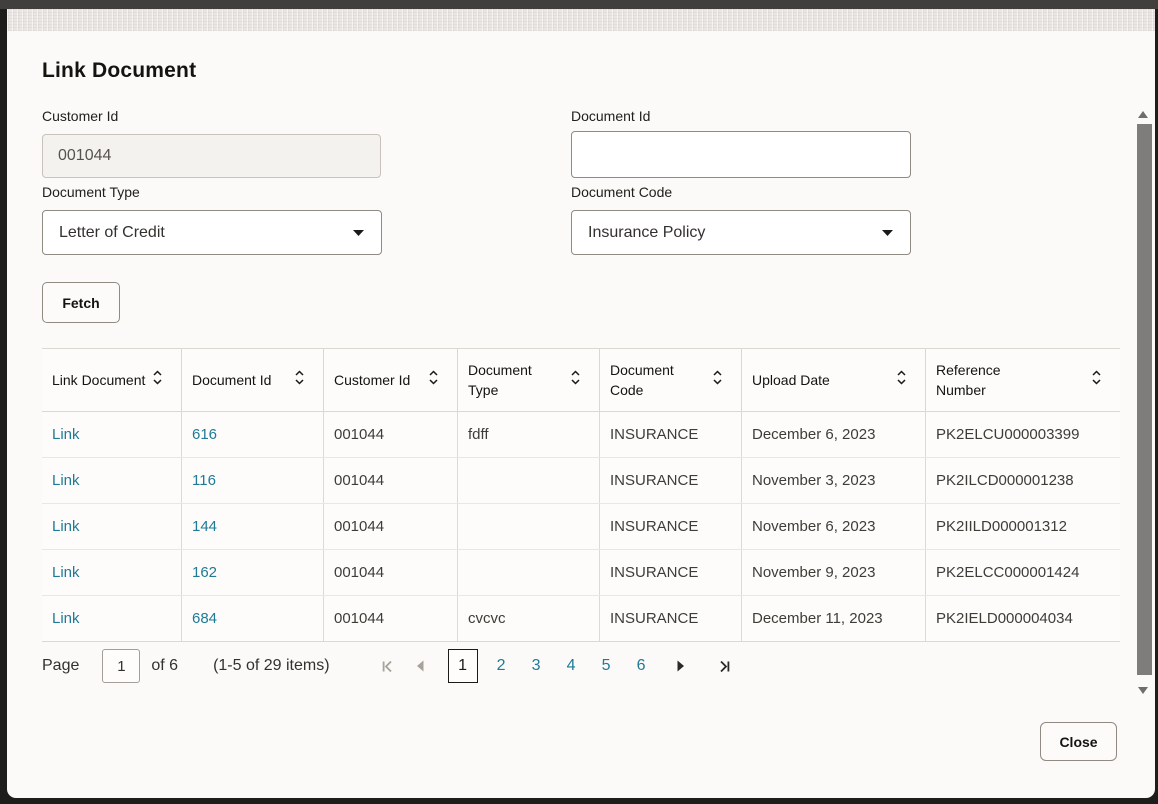  I want to click on page-label: Page, so click(61, 665).